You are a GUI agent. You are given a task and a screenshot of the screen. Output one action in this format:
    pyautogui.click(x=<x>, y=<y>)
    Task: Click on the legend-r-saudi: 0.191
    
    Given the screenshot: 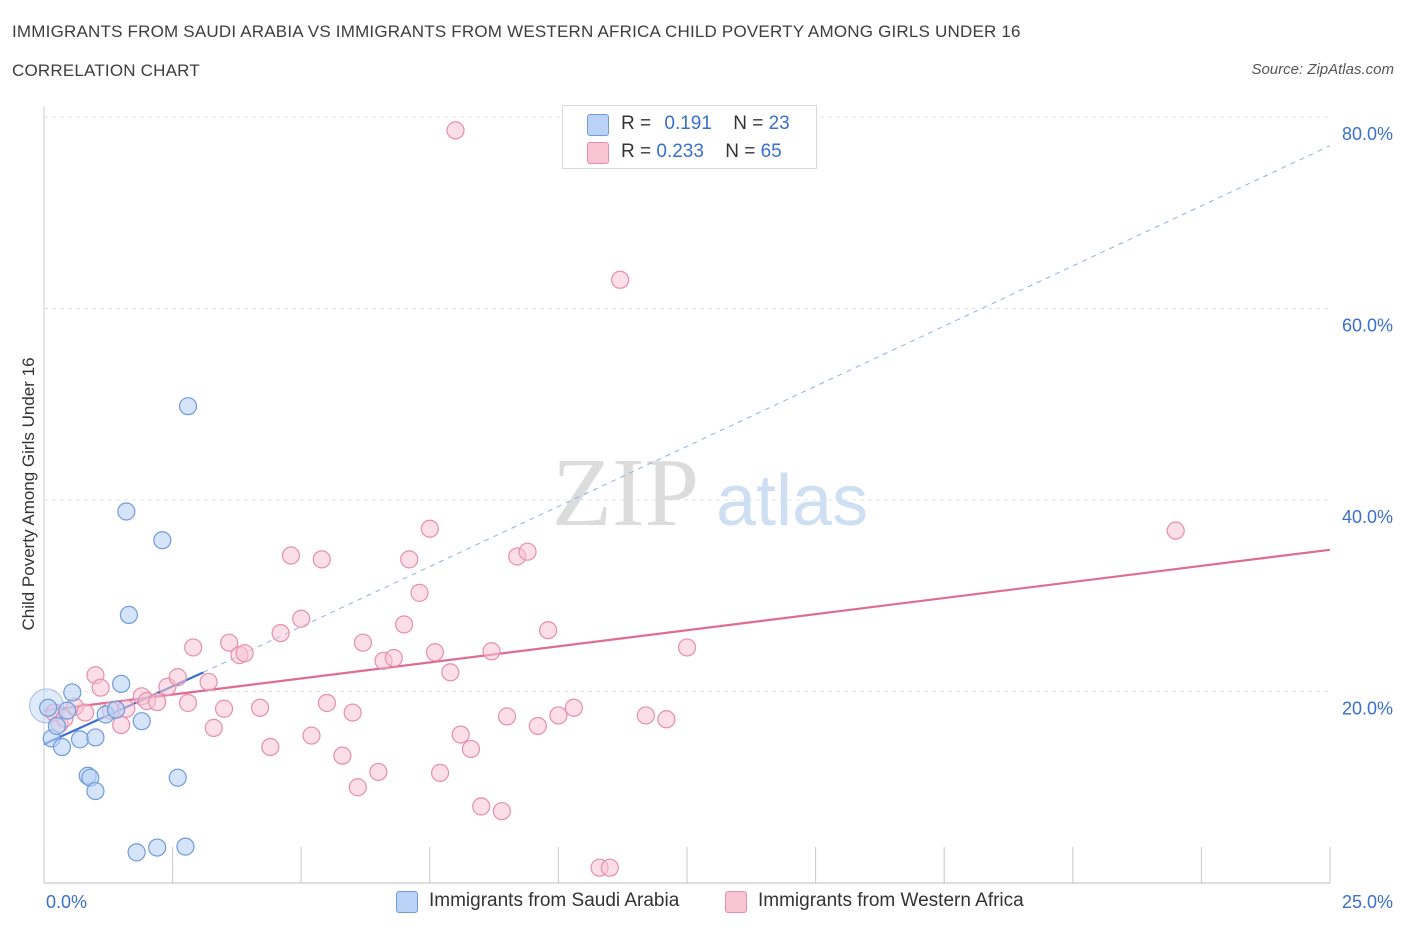 What is the action you would take?
    pyautogui.click(x=688, y=123)
    